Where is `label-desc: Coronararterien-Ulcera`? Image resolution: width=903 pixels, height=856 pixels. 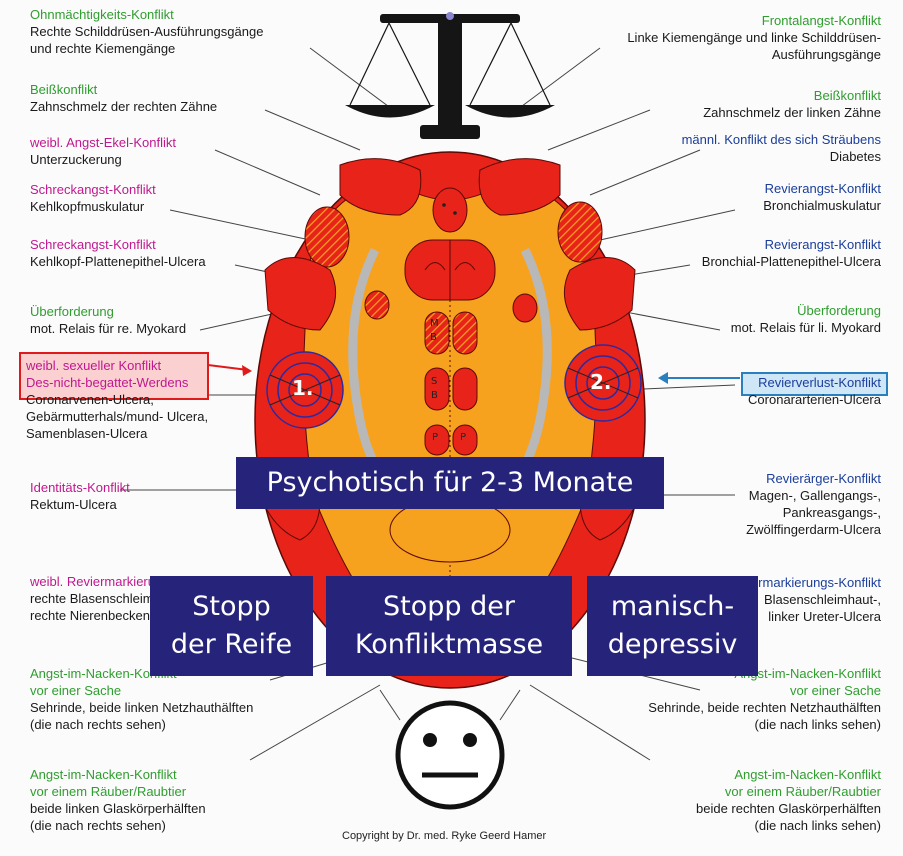 label-desc: Coronararterien-Ulcera is located at coordinates (814, 399).